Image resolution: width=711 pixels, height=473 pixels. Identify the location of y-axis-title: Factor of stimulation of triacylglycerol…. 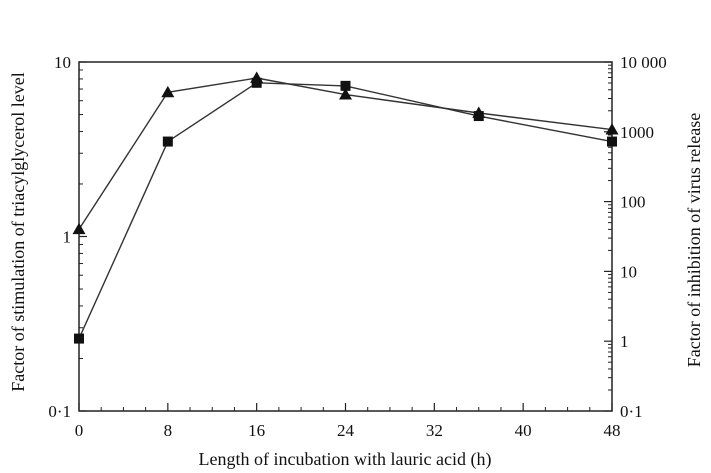
(18, 231).